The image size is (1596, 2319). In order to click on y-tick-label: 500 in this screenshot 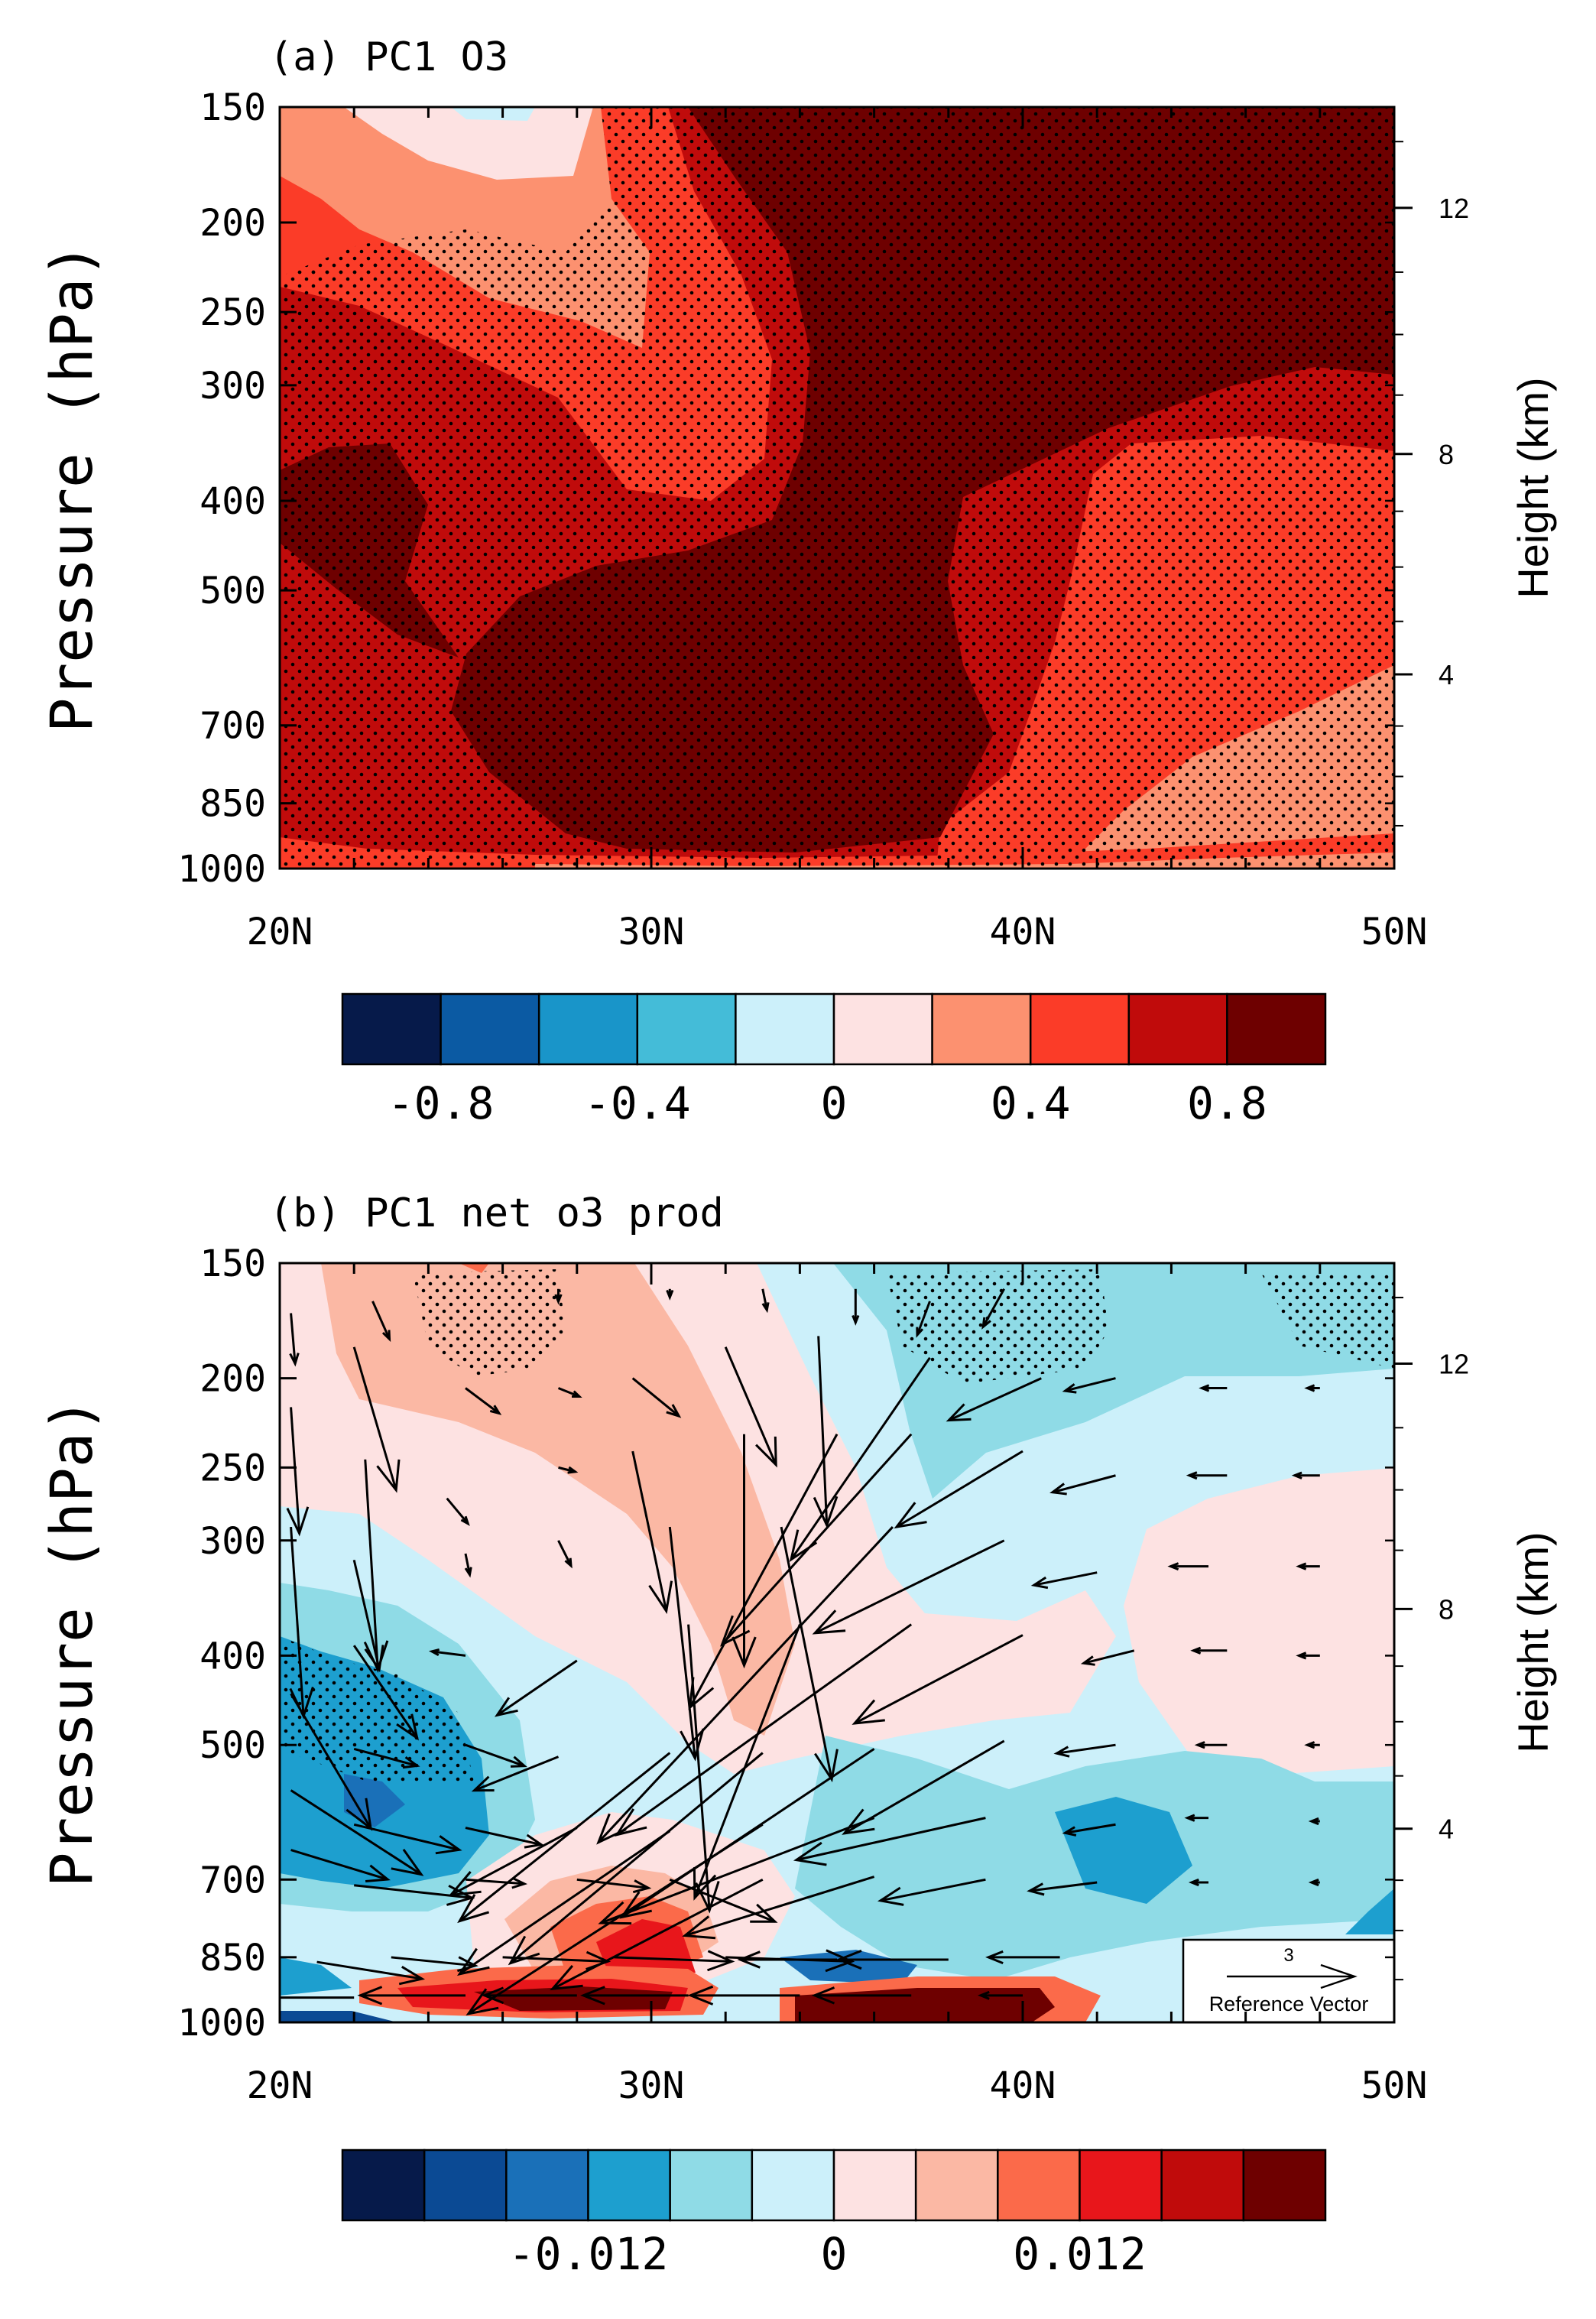, I will do `click(233, 1745)`.